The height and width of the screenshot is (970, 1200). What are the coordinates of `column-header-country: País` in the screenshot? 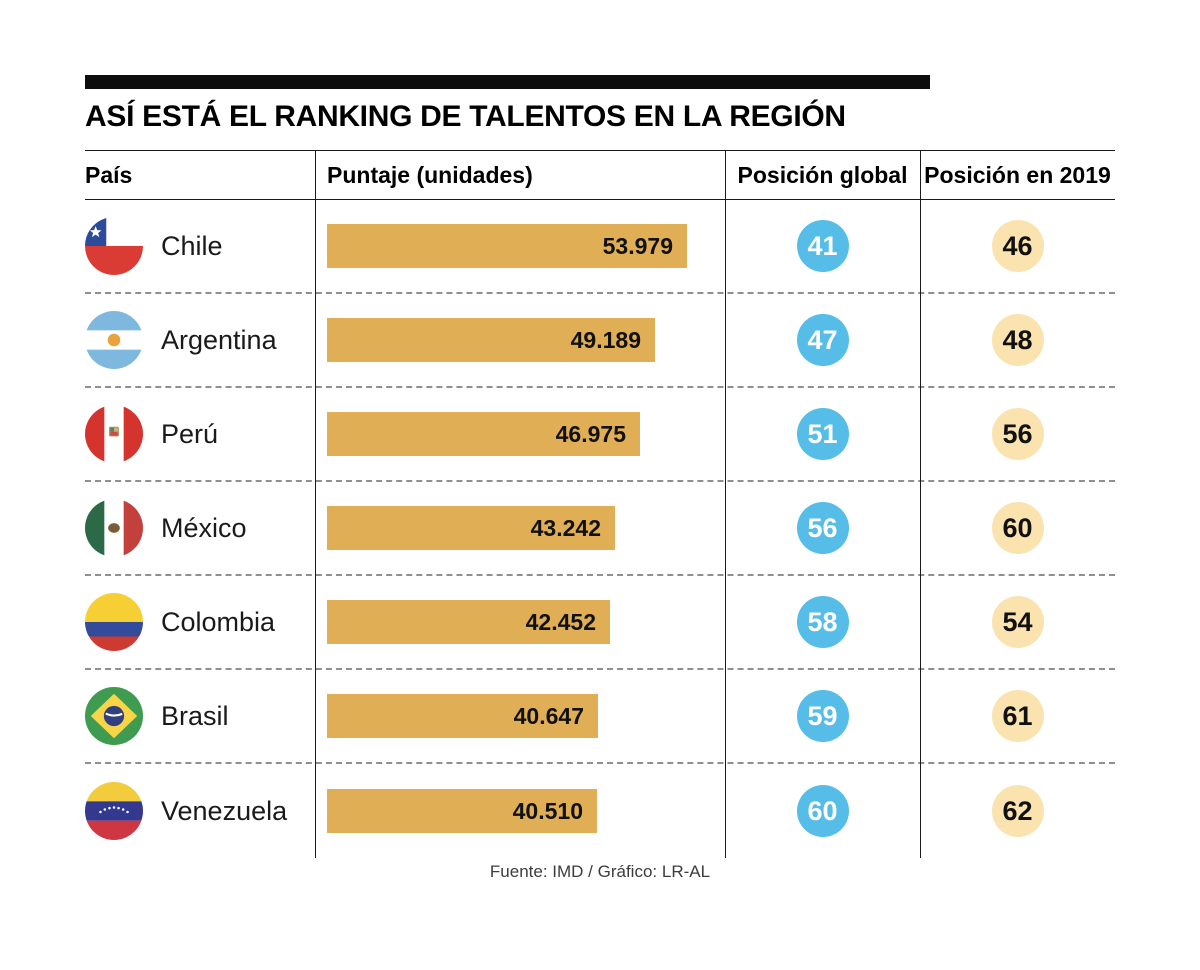 It's located at (109, 174).